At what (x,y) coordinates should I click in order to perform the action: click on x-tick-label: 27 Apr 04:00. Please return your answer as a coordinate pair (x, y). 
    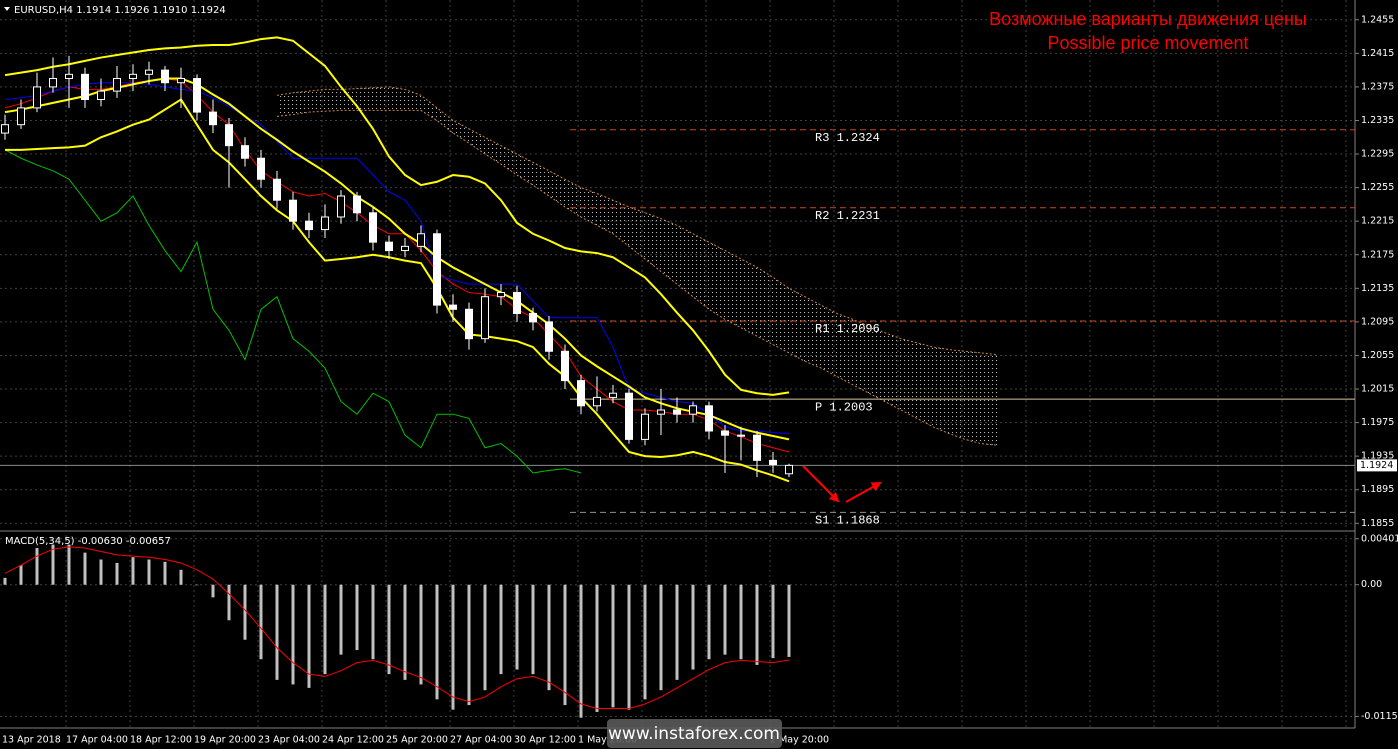
    Looking at the image, I should click on (481, 740).